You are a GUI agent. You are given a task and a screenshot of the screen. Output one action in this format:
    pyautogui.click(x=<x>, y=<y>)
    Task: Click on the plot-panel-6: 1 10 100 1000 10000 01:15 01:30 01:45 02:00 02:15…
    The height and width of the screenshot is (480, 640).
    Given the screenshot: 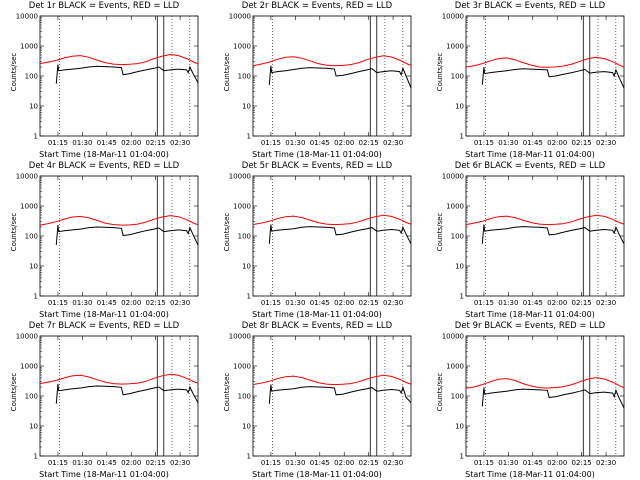 What is the action you would take?
    pyautogui.click(x=530, y=240)
    